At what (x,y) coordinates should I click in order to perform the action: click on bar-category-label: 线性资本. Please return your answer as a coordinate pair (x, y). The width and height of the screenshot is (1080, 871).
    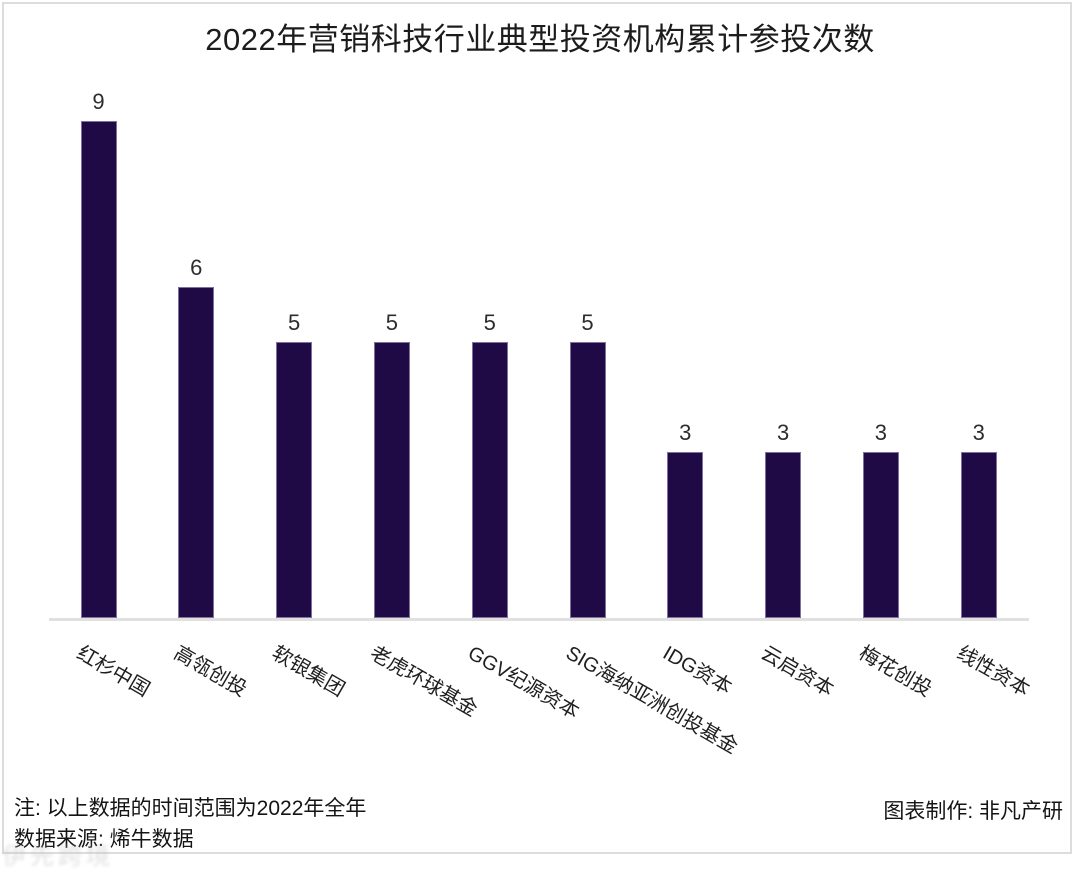
    Looking at the image, I should click on (992, 672).